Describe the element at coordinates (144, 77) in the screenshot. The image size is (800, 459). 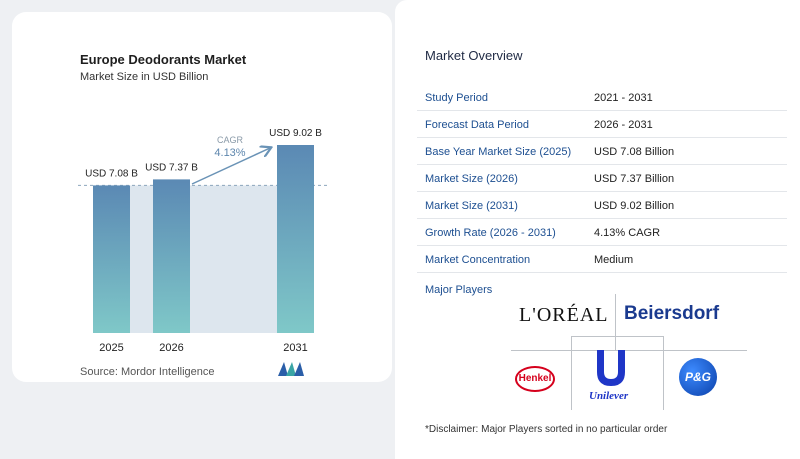
I see `chart-subtitle: Market Size in USD Billion` at that location.